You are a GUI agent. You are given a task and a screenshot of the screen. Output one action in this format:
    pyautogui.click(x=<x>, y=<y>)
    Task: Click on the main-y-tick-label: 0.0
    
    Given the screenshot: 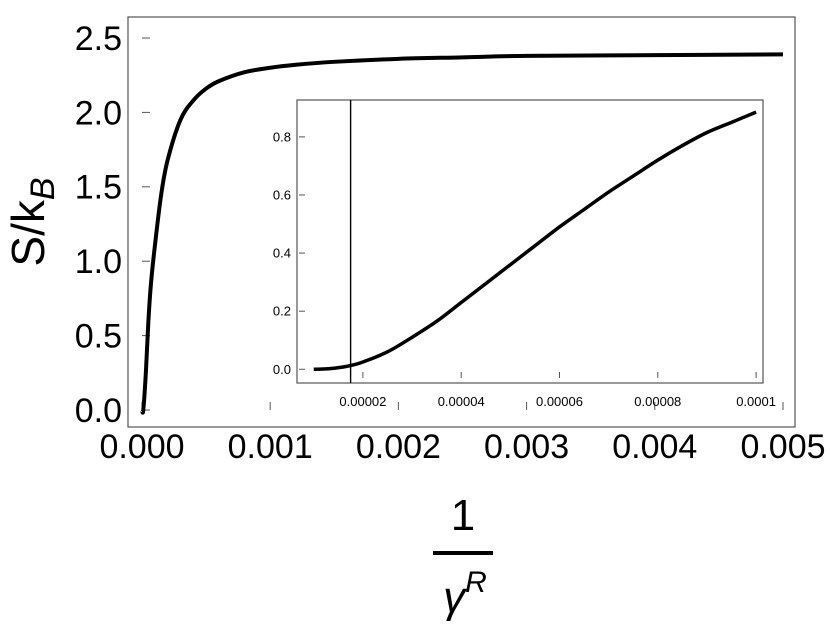 What is the action you would take?
    pyautogui.click(x=98, y=411)
    